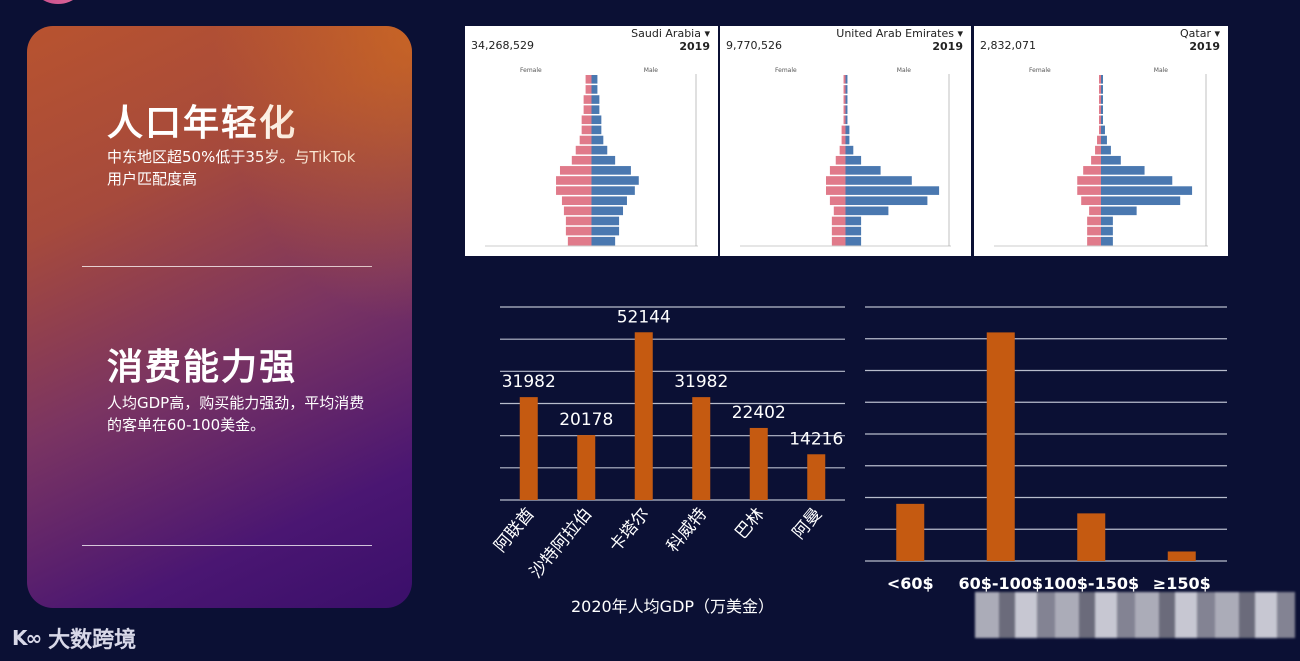  What do you see at coordinates (202, 367) in the screenshot?
I see `section-title-consumption: 消费能力强` at bounding box center [202, 367].